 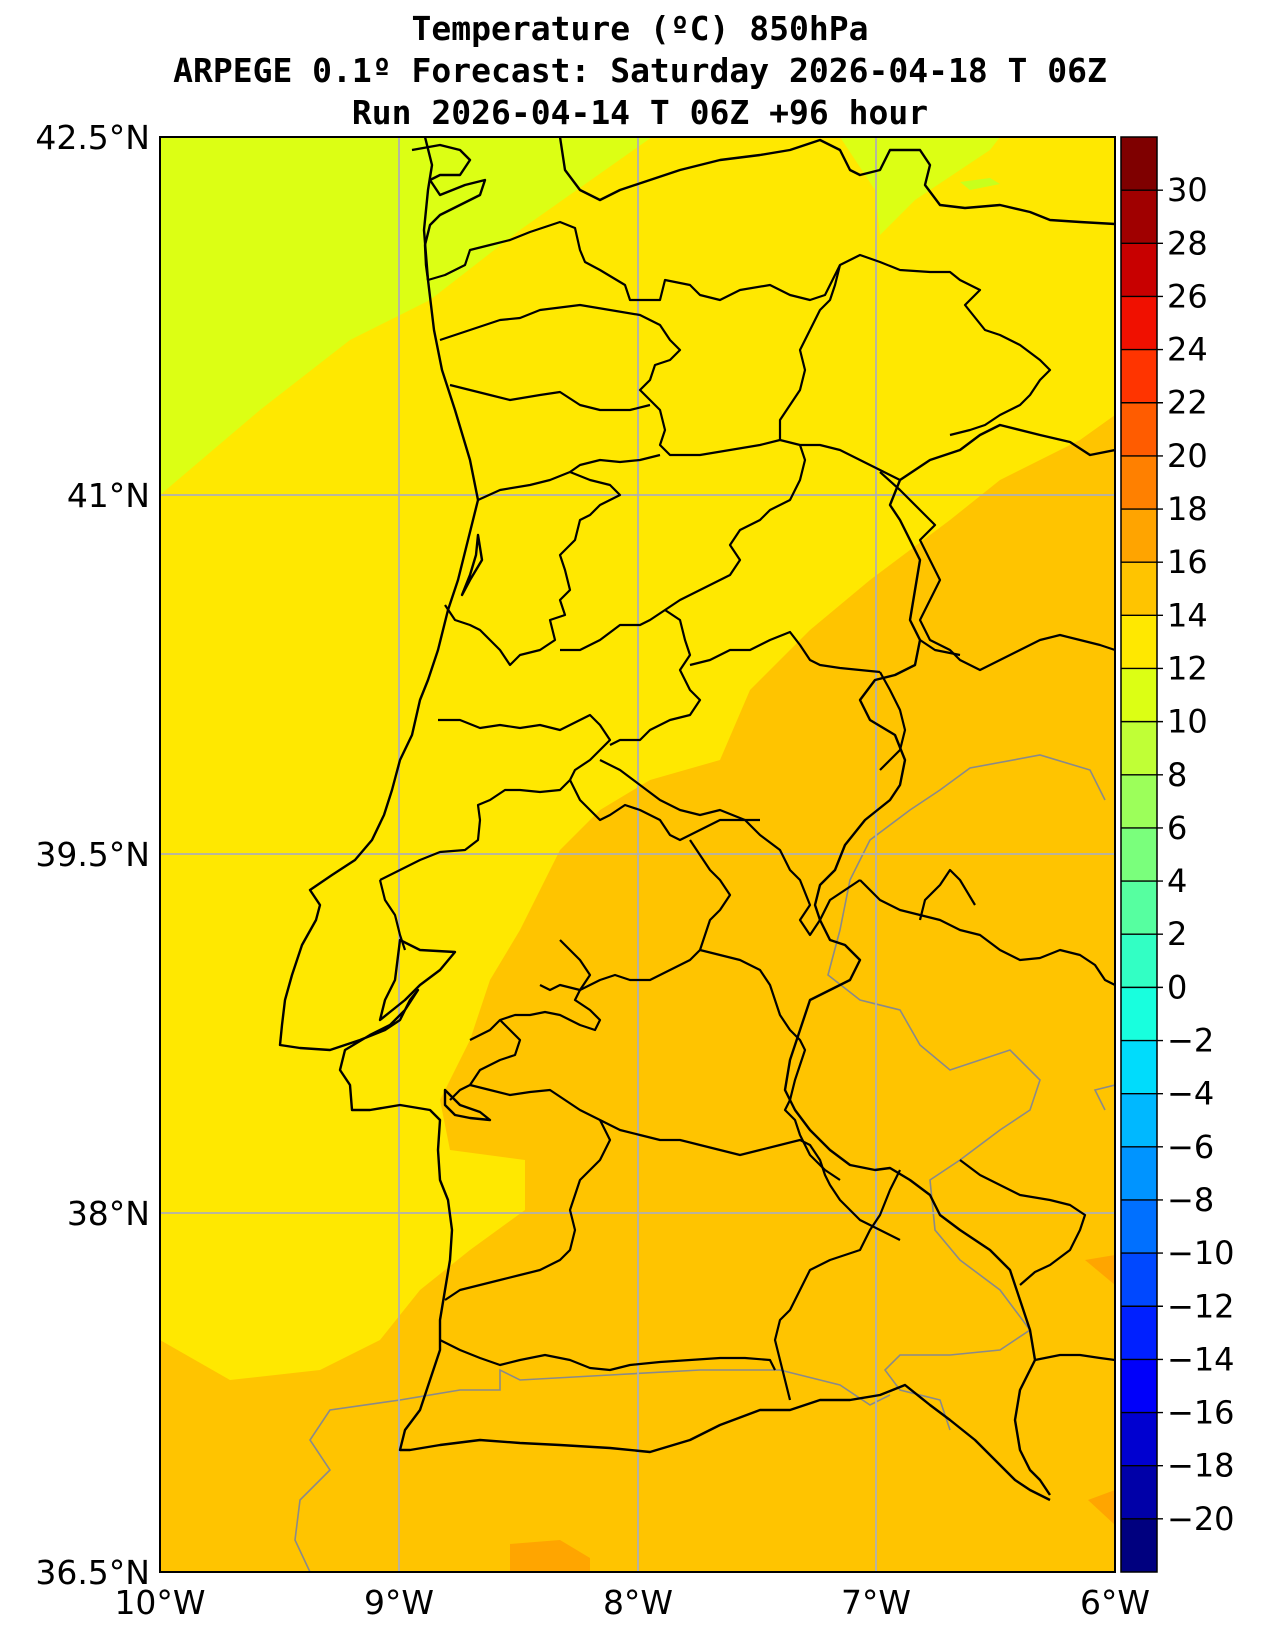 I want to click on colorbar-label: −4, so click(x=1190, y=1094).